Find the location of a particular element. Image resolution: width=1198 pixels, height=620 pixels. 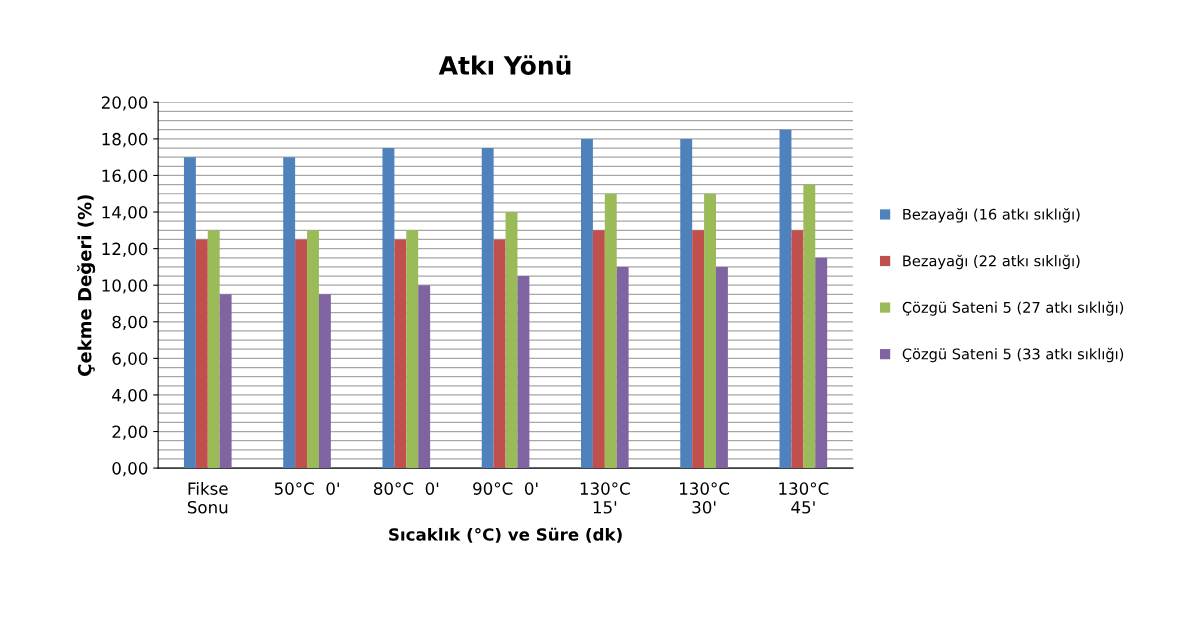

y-tick-label: 0,00 is located at coordinates (130, 469).